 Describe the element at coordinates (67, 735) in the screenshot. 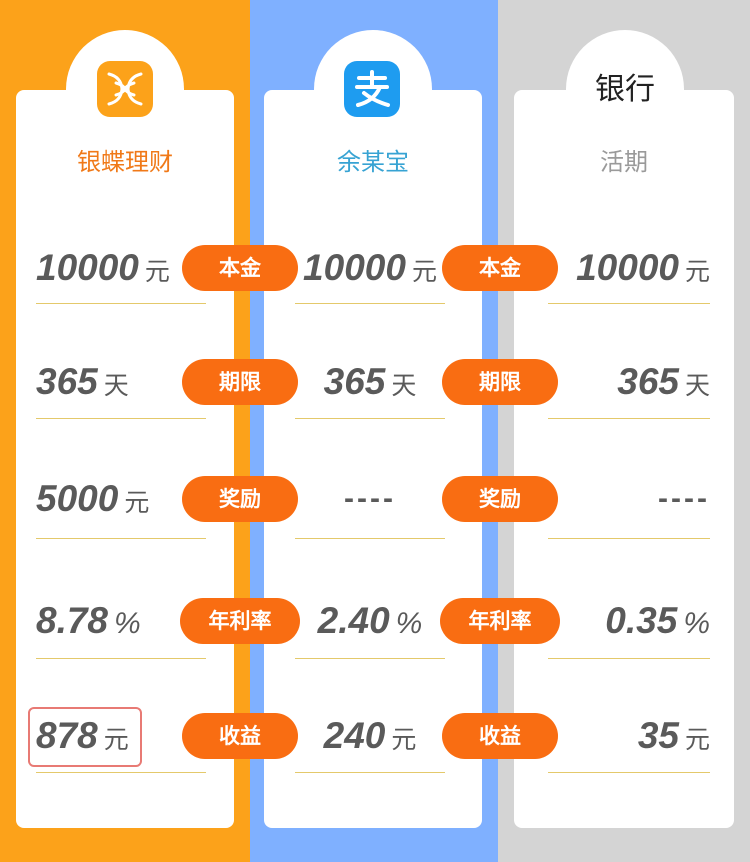

I see `value-number: 878` at that location.